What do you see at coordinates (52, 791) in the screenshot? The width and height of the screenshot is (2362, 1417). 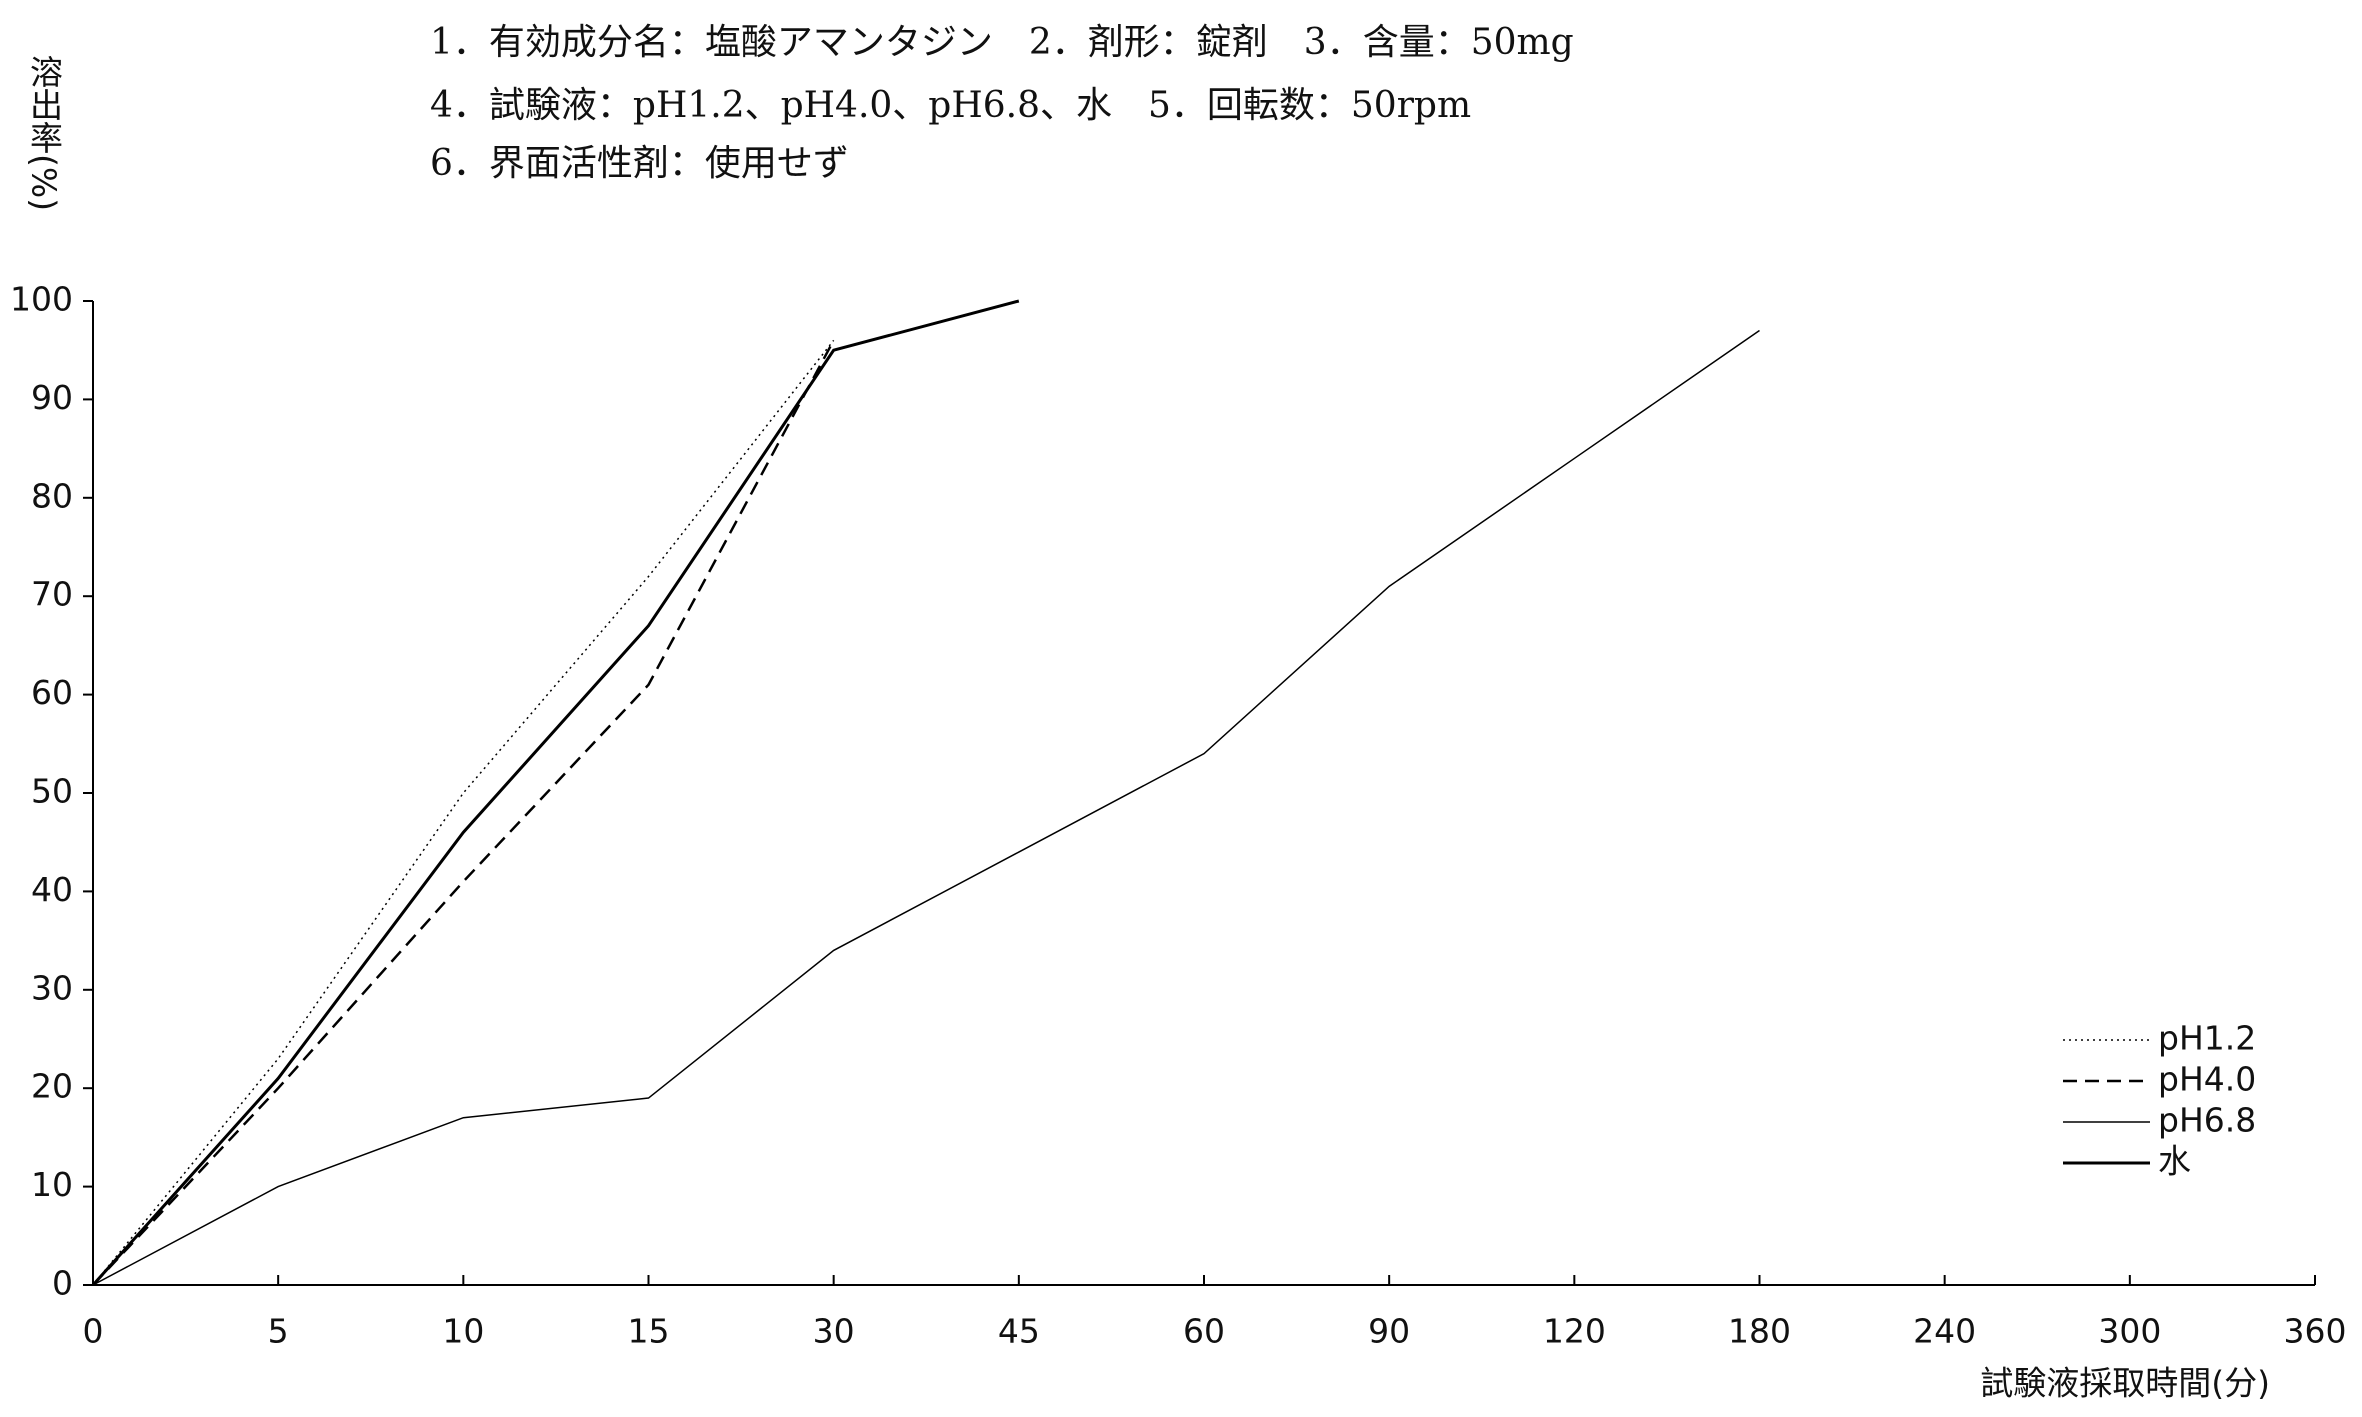 I see `y-tick-label: 50` at bounding box center [52, 791].